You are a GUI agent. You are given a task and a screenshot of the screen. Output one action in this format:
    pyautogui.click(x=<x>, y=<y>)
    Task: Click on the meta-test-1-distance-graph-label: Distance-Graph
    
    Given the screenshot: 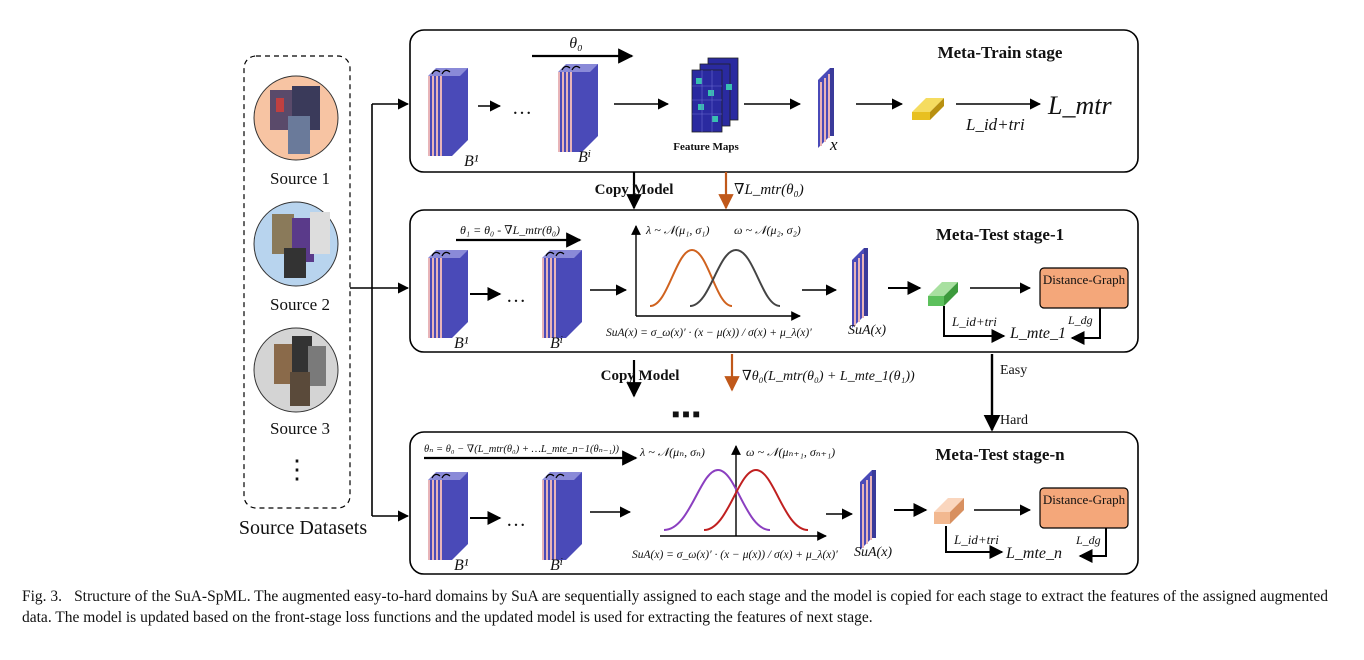 What is the action you would take?
    pyautogui.click(x=1084, y=279)
    